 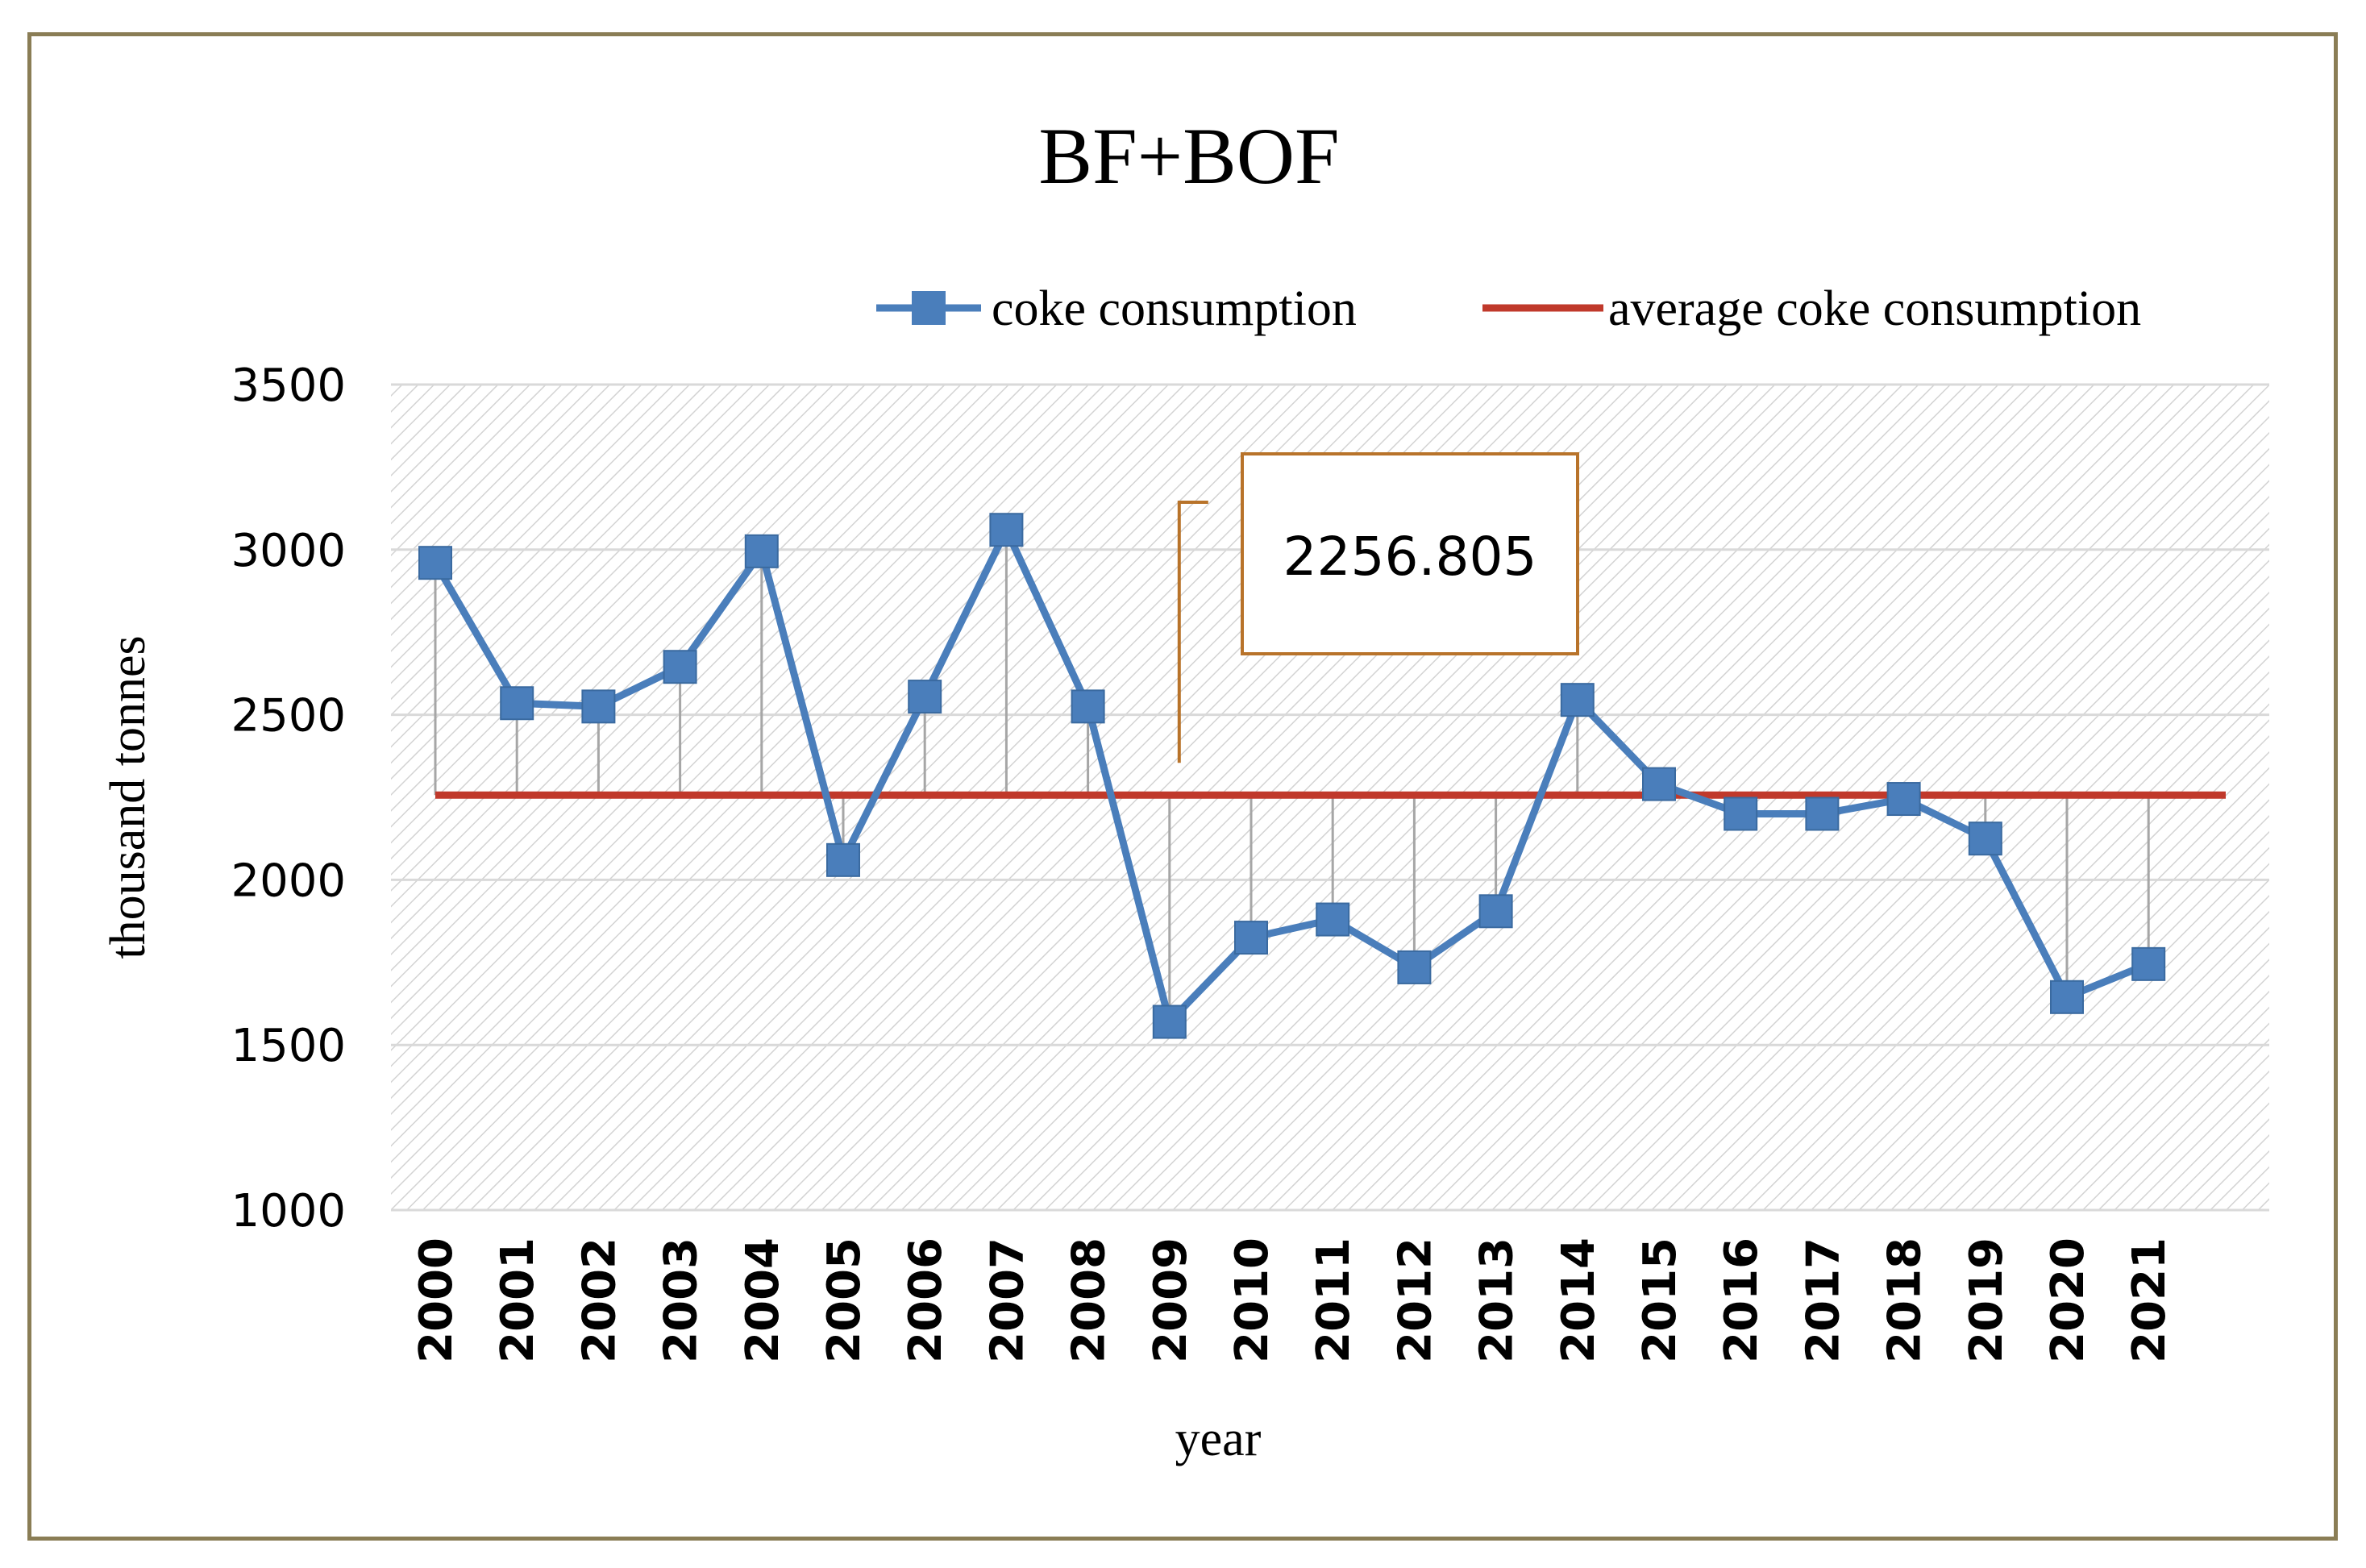 I want to click on data-point-2013, so click(x=1496, y=912).